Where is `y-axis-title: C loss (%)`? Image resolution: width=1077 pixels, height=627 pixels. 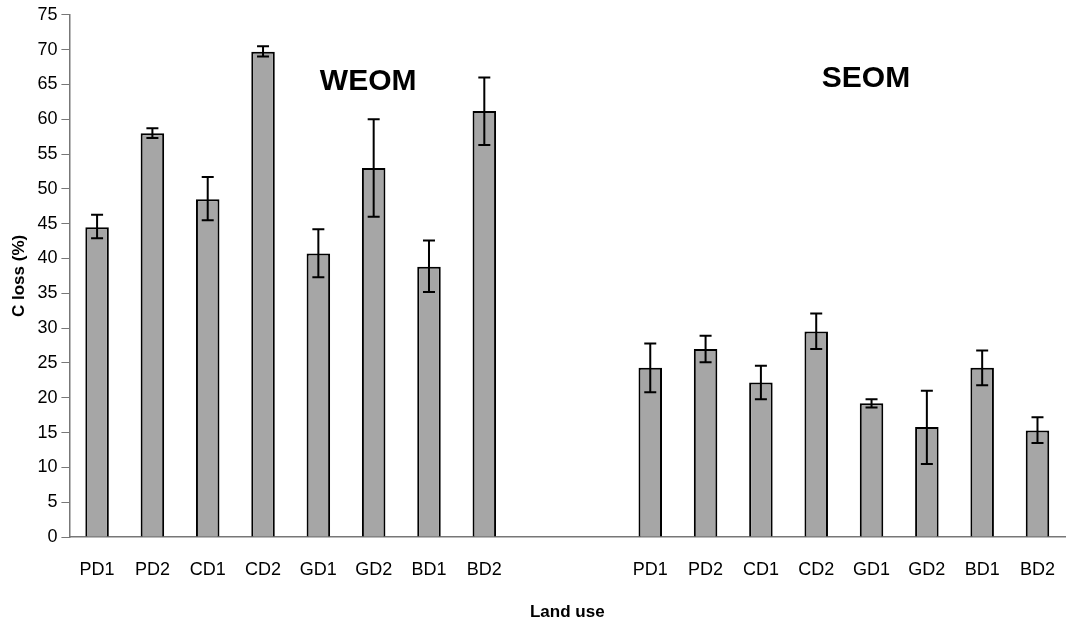
y-axis-title: C loss (%) is located at coordinates (18, 275).